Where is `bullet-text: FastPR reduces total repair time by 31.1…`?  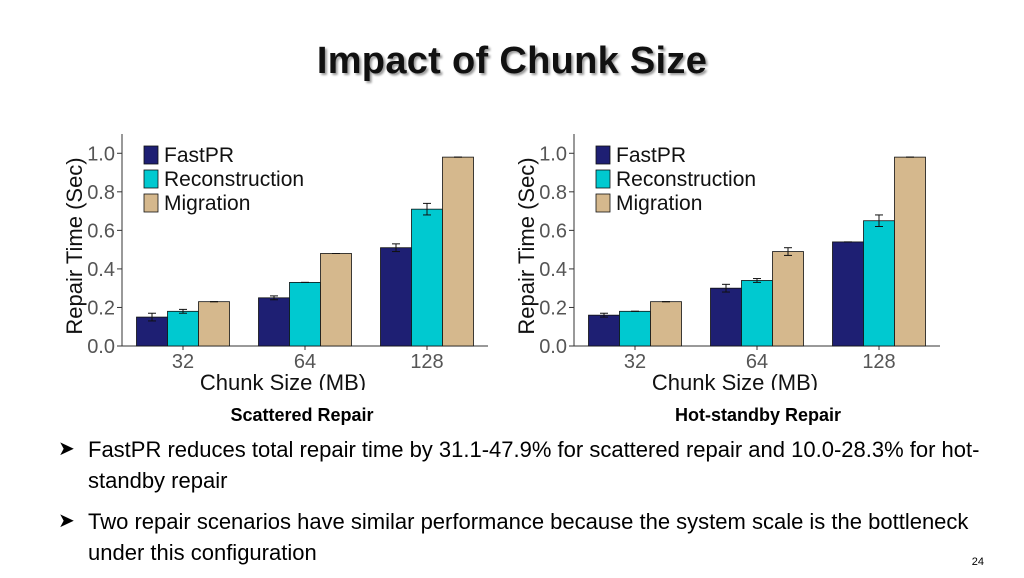 bullet-text: FastPR reduces total repair time by 31.1… is located at coordinates (534, 465).